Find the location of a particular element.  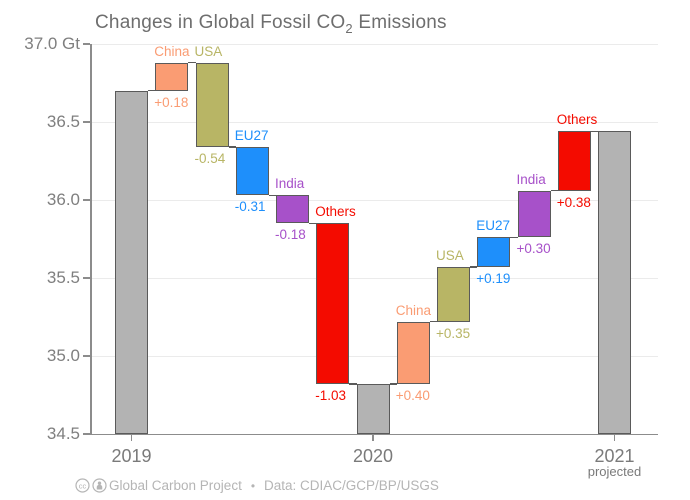

chart-title-text: Changes in Global Fossil CO is located at coordinates (220, 22).